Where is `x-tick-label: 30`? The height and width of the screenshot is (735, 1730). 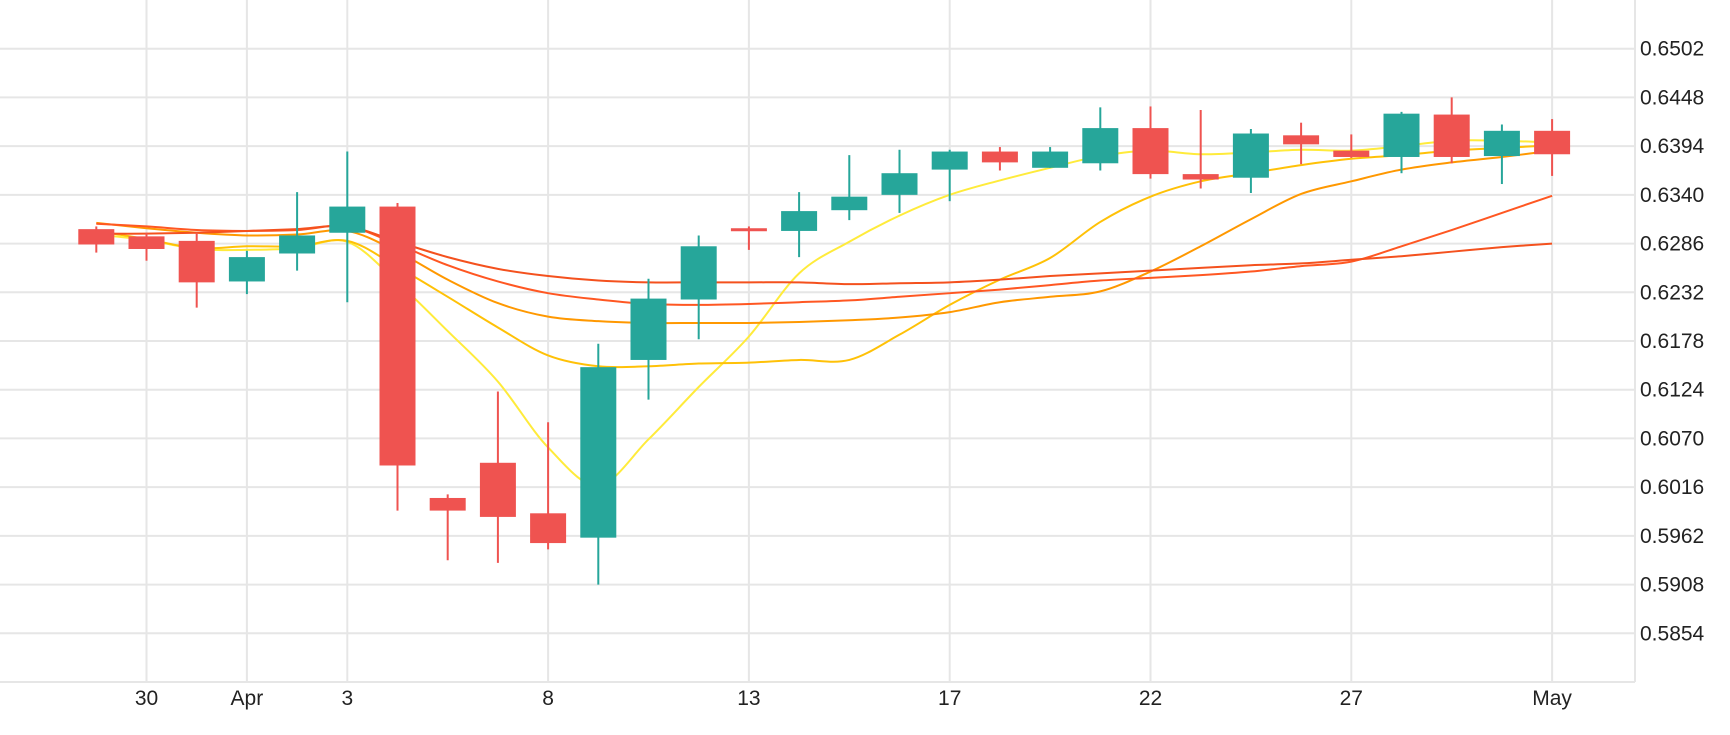 x-tick-label: 30 is located at coordinates (146, 698).